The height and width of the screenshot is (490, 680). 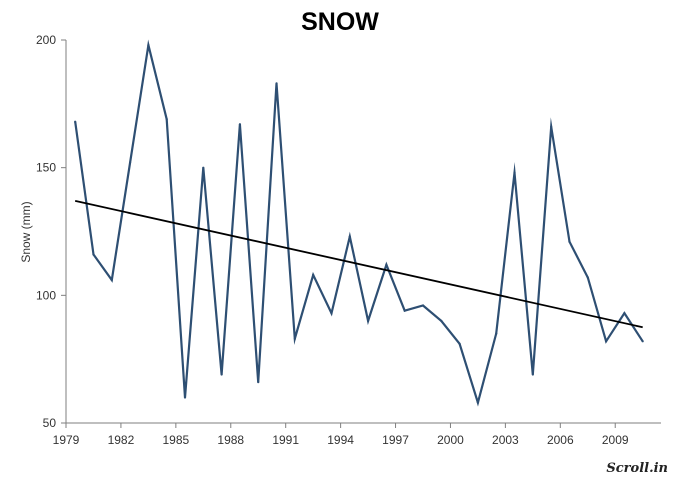 What do you see at coordinates (285, 440) in the screenshot?
I see `x-tick-label: 1991` at bounding box center [285, 440].